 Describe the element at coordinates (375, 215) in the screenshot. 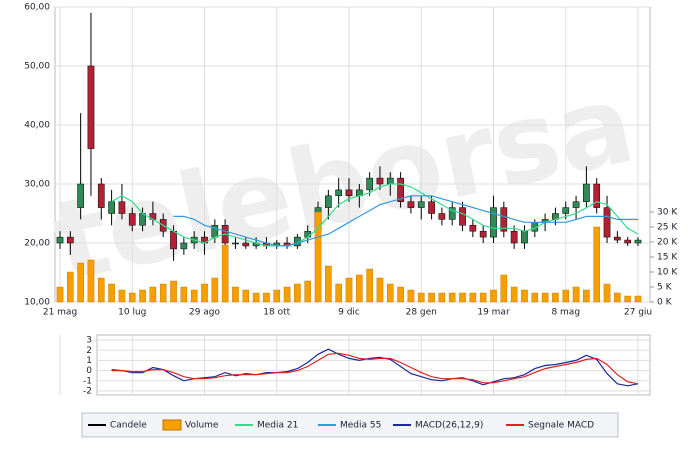

I see `moving-average` at that location.